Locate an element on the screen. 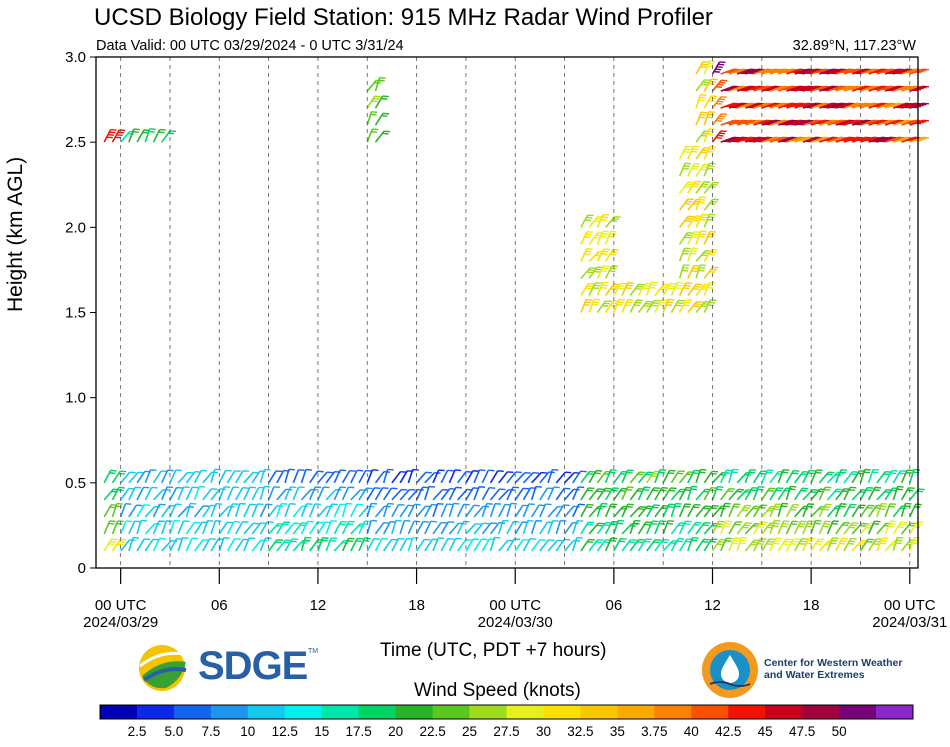 The height and width of the screenshot is (747, 950). y-tick-label: 0.5 is located at coordinates (75, 483).